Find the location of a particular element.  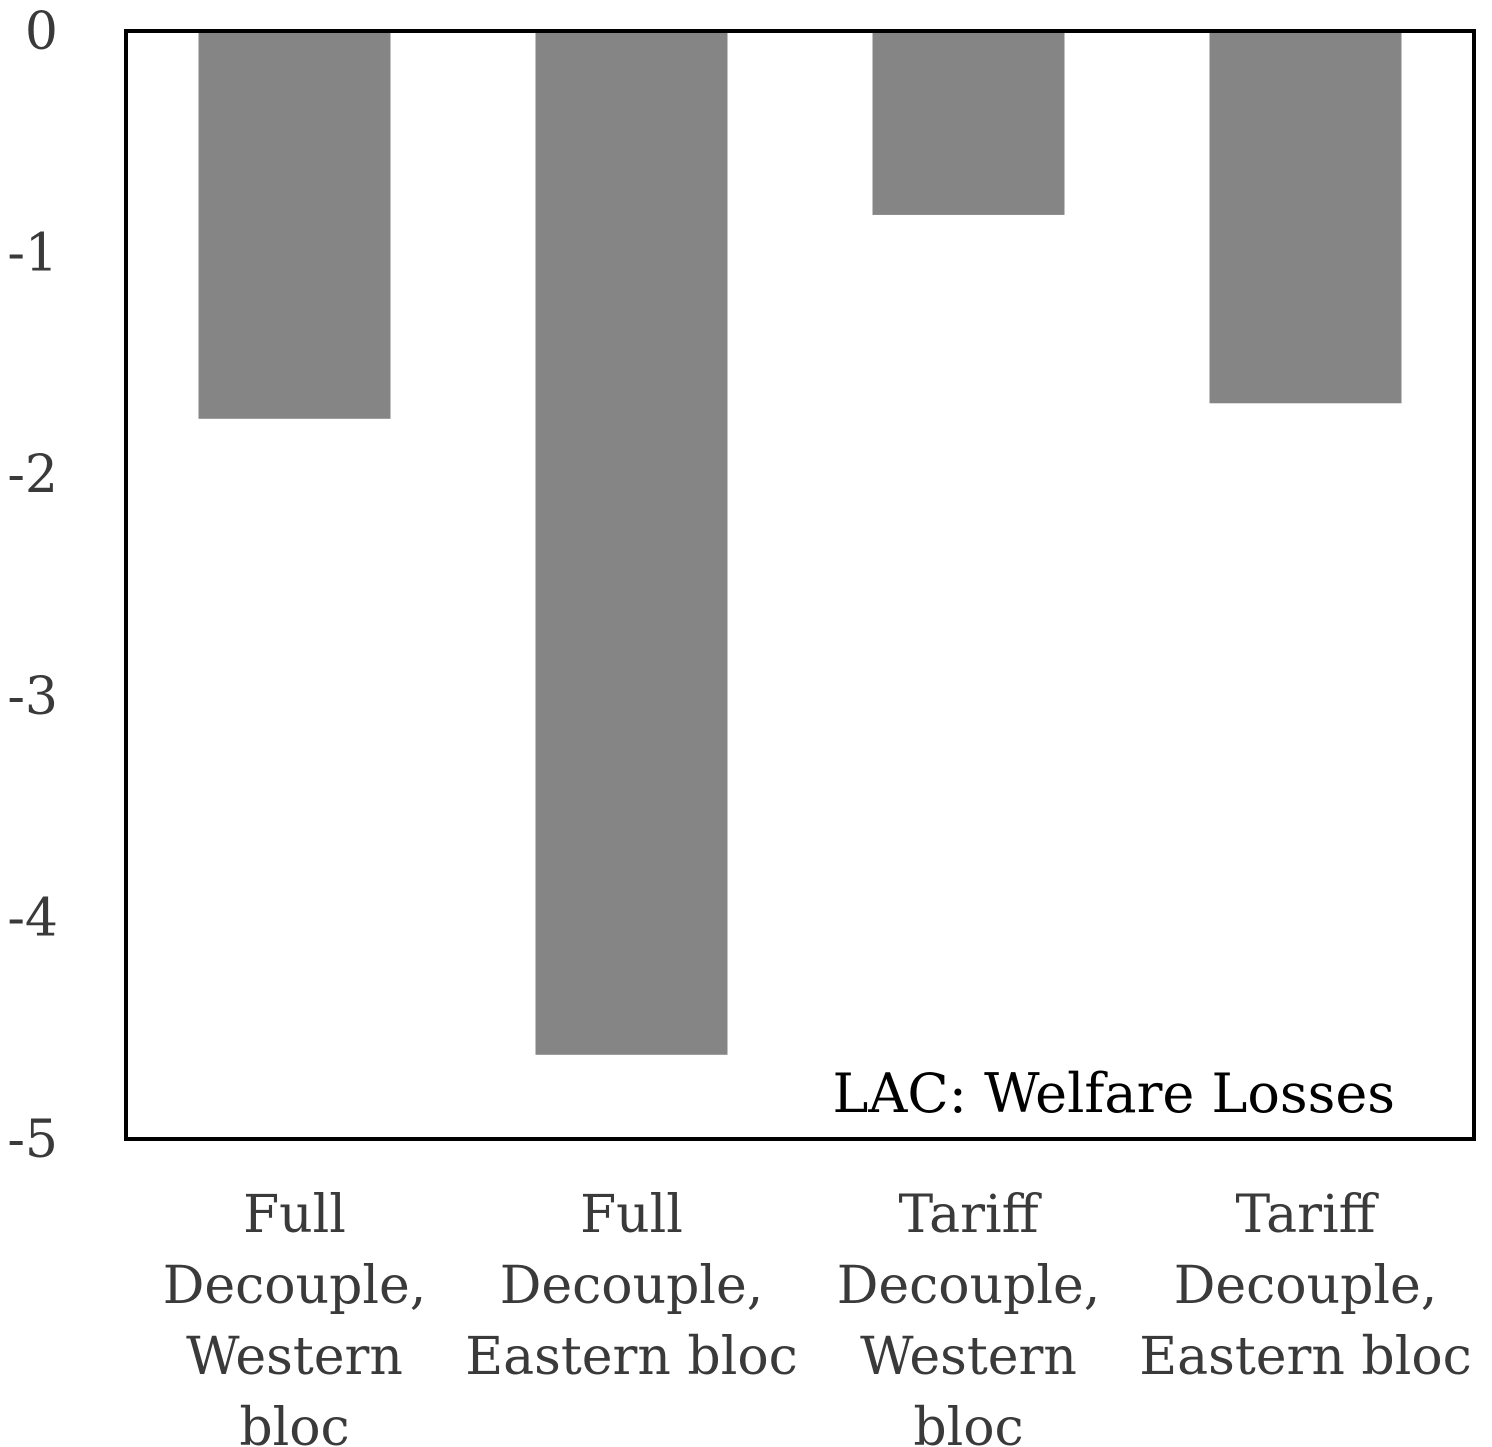

y-tick-label: -2 is located at coordinates (32, 475).